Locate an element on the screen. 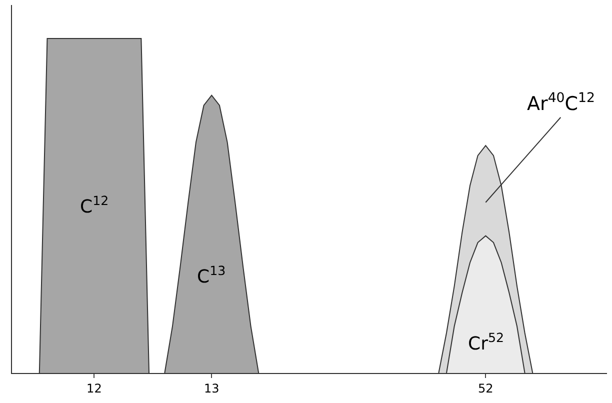 The width and height of the screenshot is (612, 403). x-tick-label: 13 is located at coordinates (212, 388).